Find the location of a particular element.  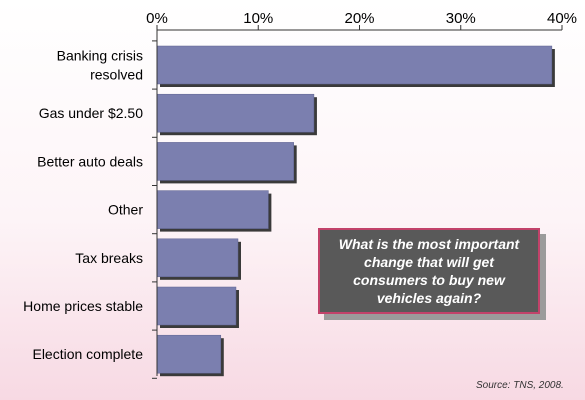

x-tick-label: 30% is located at coordinates (461, 18).